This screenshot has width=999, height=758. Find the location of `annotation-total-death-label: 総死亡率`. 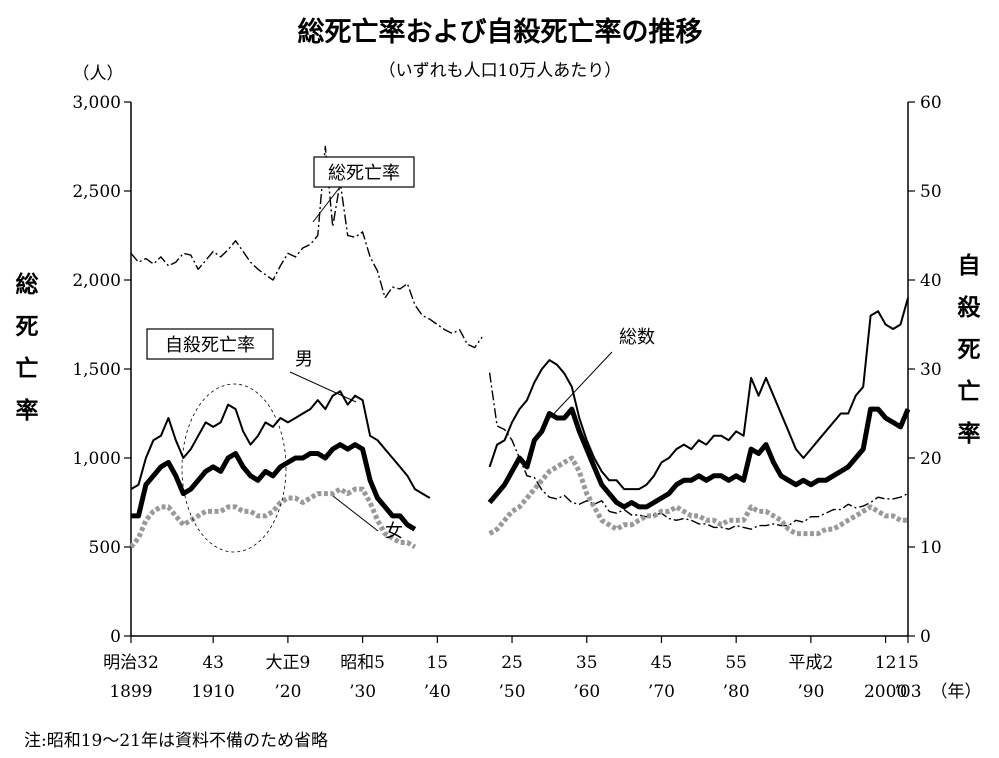

annotation-total-death-label: 総死亡率 is located at coordinates (364, 173).